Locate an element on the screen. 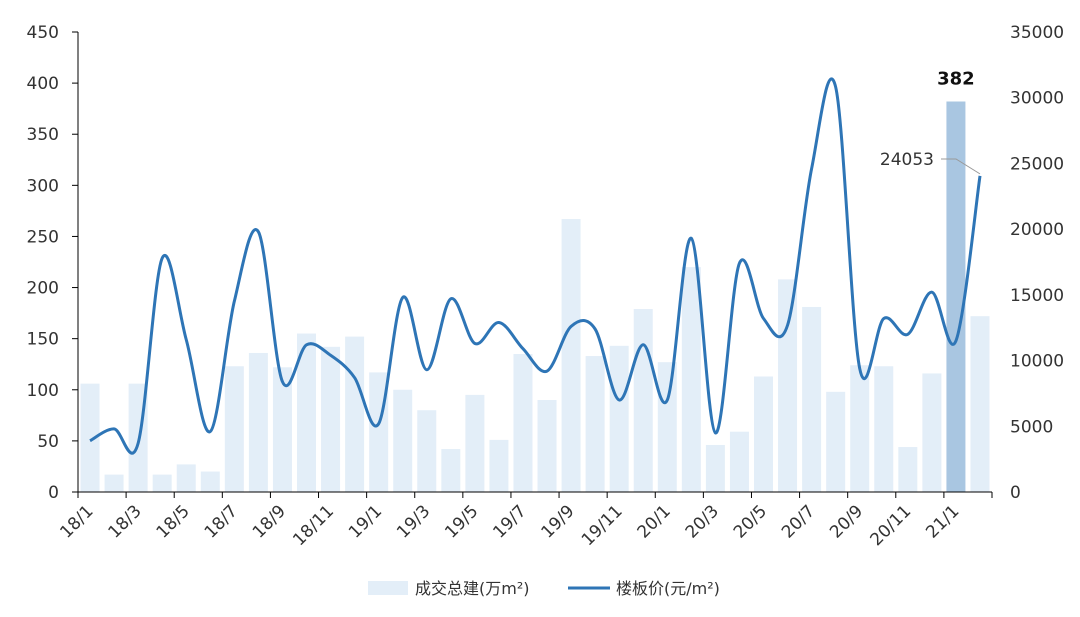 Image resolution: width=1080 pixels, height=617 pixels. bar-20/2 is located at coordinates (691, 379).